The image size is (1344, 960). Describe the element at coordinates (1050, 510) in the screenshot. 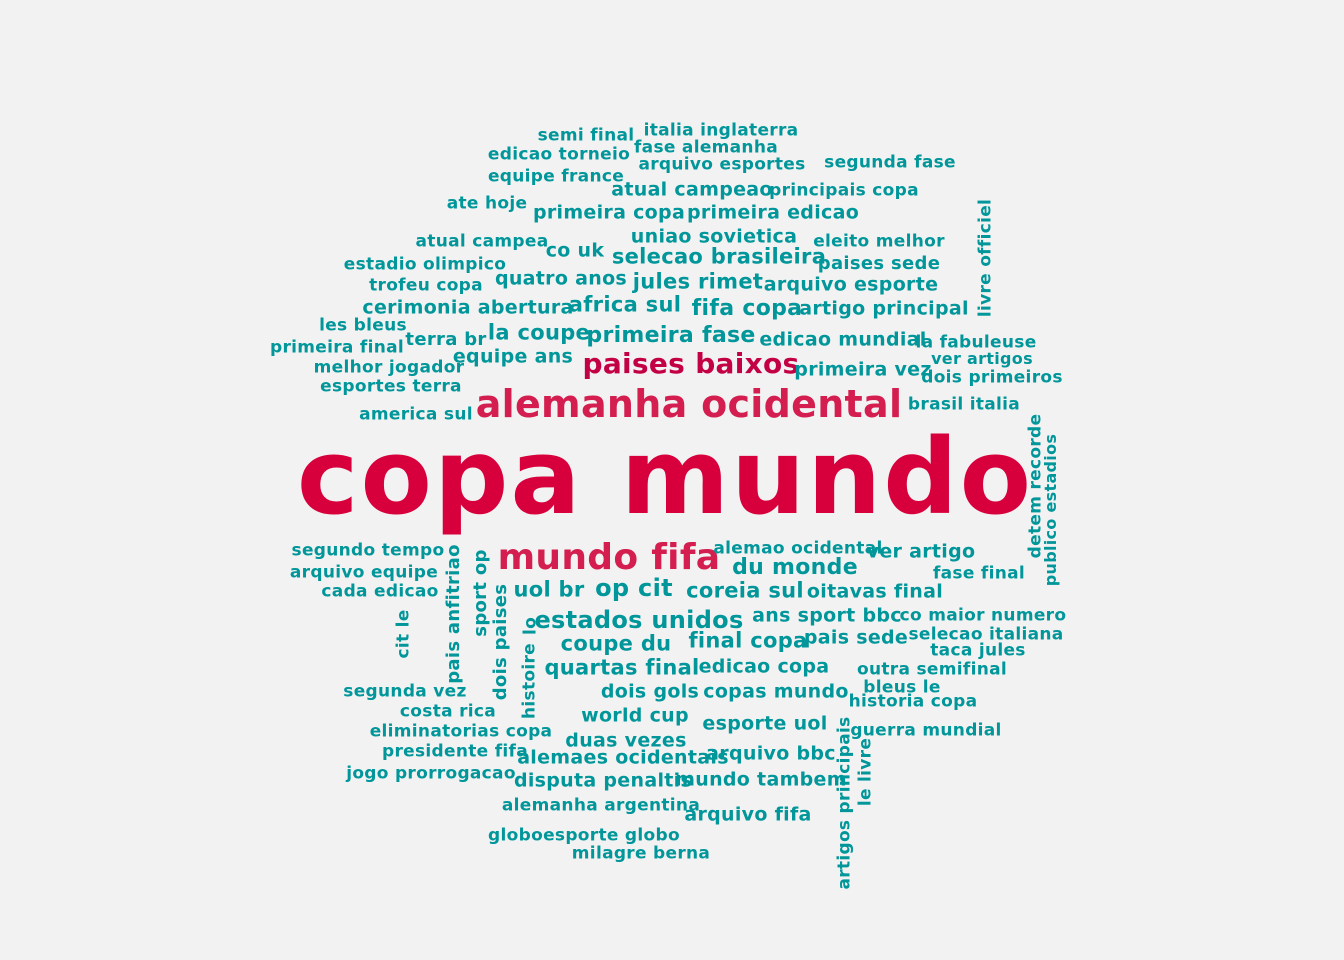

I see `word: publico estadios` at that location.